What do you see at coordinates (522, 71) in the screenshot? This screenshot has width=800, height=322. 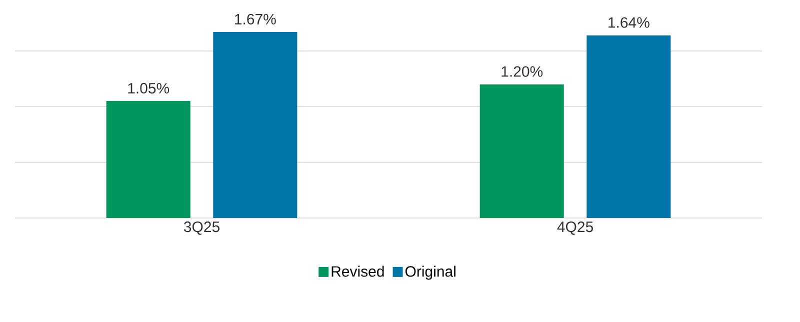 I see `data-label: 1.20%` at bounding box center [522, 71].